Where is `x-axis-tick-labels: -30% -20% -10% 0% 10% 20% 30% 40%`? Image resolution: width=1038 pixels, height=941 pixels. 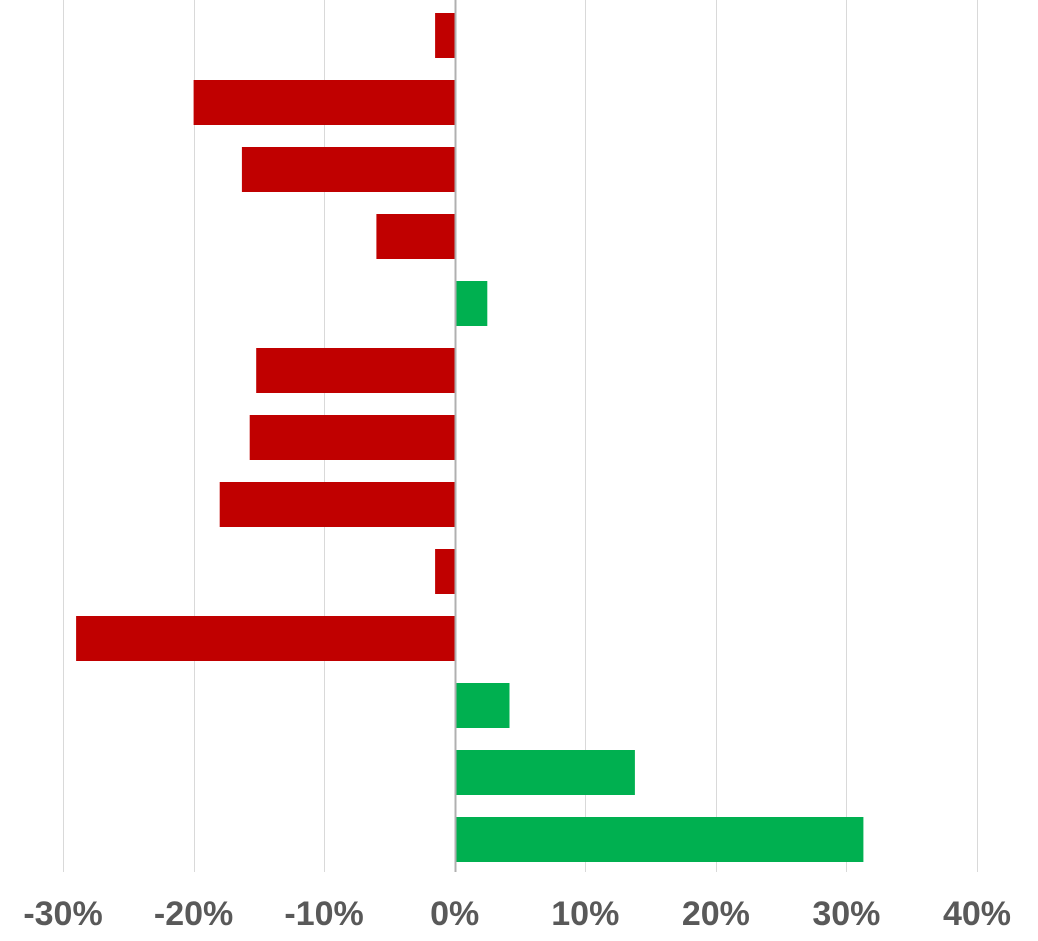
x-axis-tick-labels: -30% -20% -10% 0% 10% 20% 30% 40% is located at coordinates (517, 914).